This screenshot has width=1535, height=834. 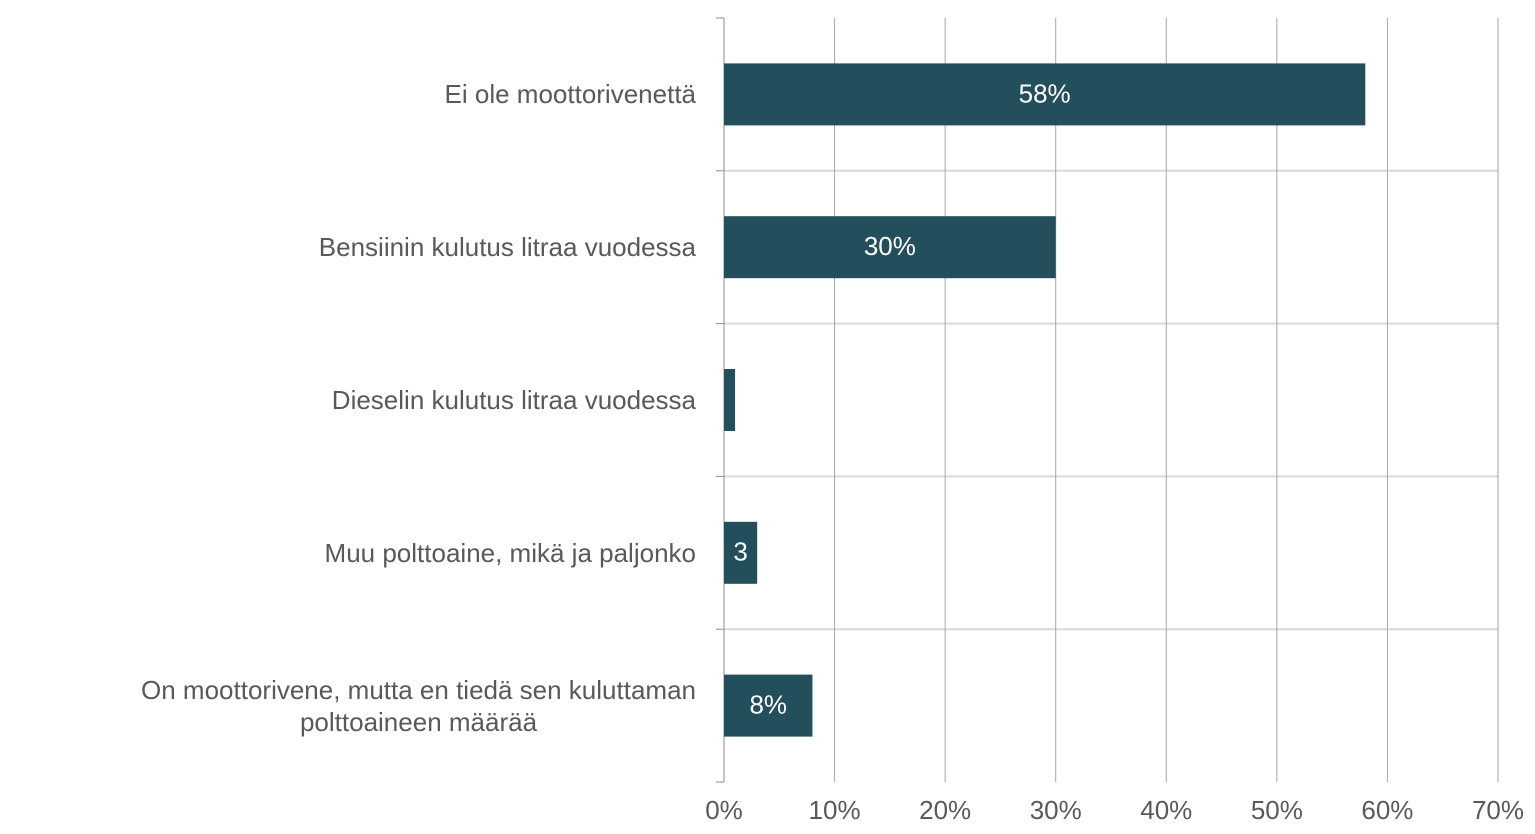 I want to click on x-tick-label: 20%, so click(x=945, y=810).